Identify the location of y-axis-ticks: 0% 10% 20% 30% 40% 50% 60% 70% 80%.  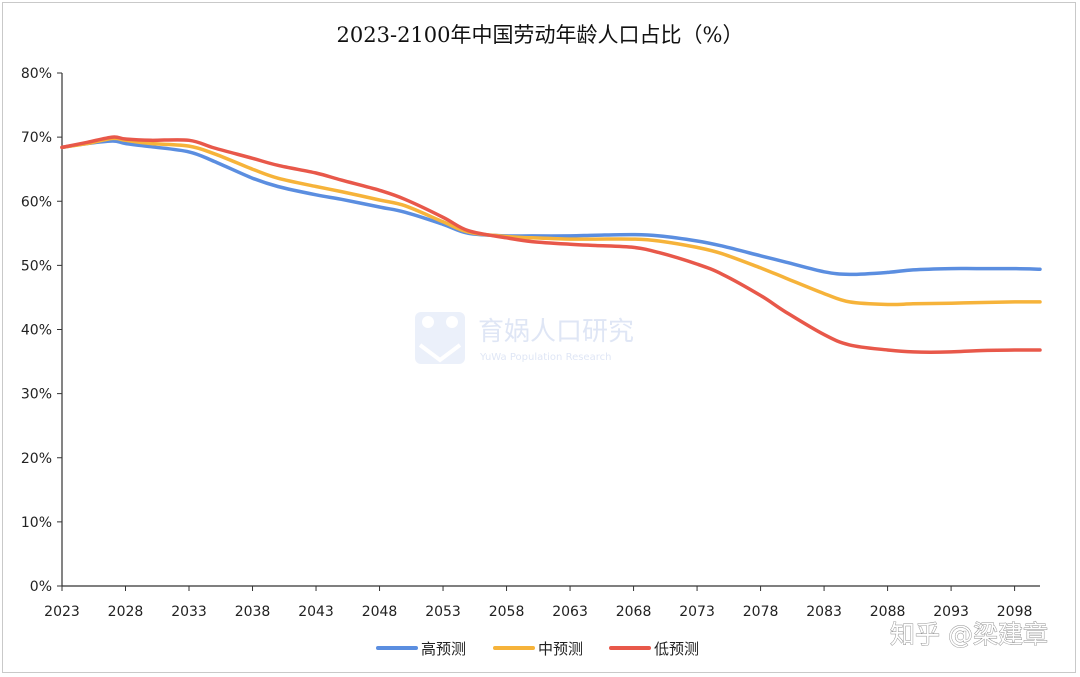
(41, 330).